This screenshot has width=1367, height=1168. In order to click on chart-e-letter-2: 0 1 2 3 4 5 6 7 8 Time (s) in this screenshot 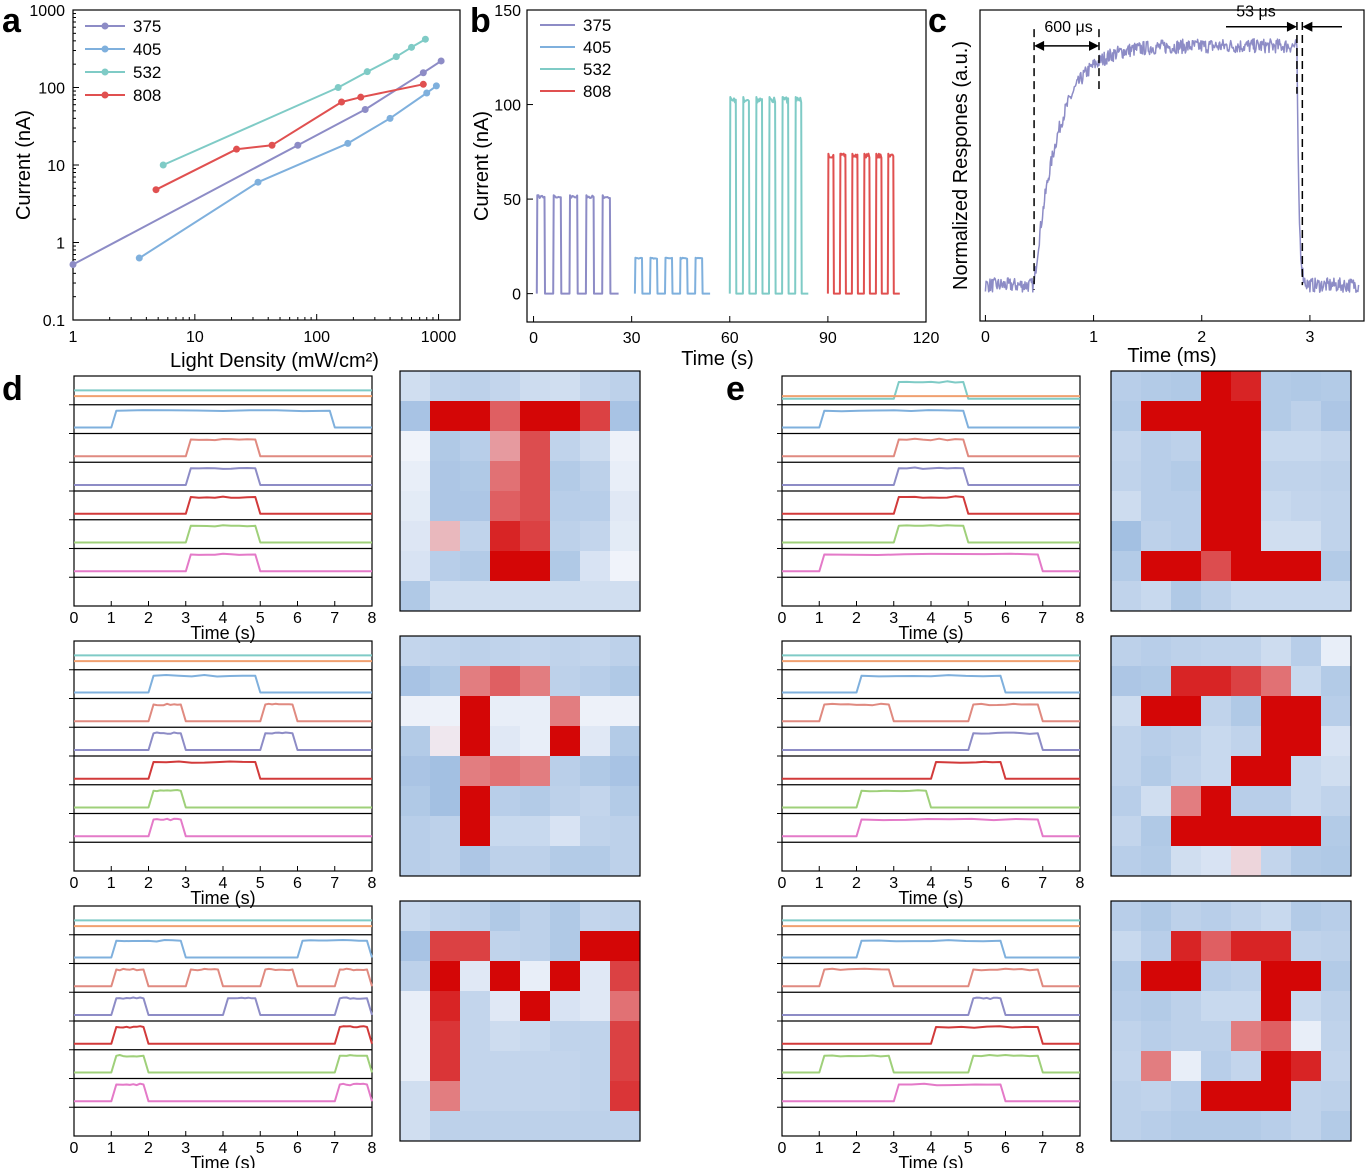, I will do `click(1064, 771)`.